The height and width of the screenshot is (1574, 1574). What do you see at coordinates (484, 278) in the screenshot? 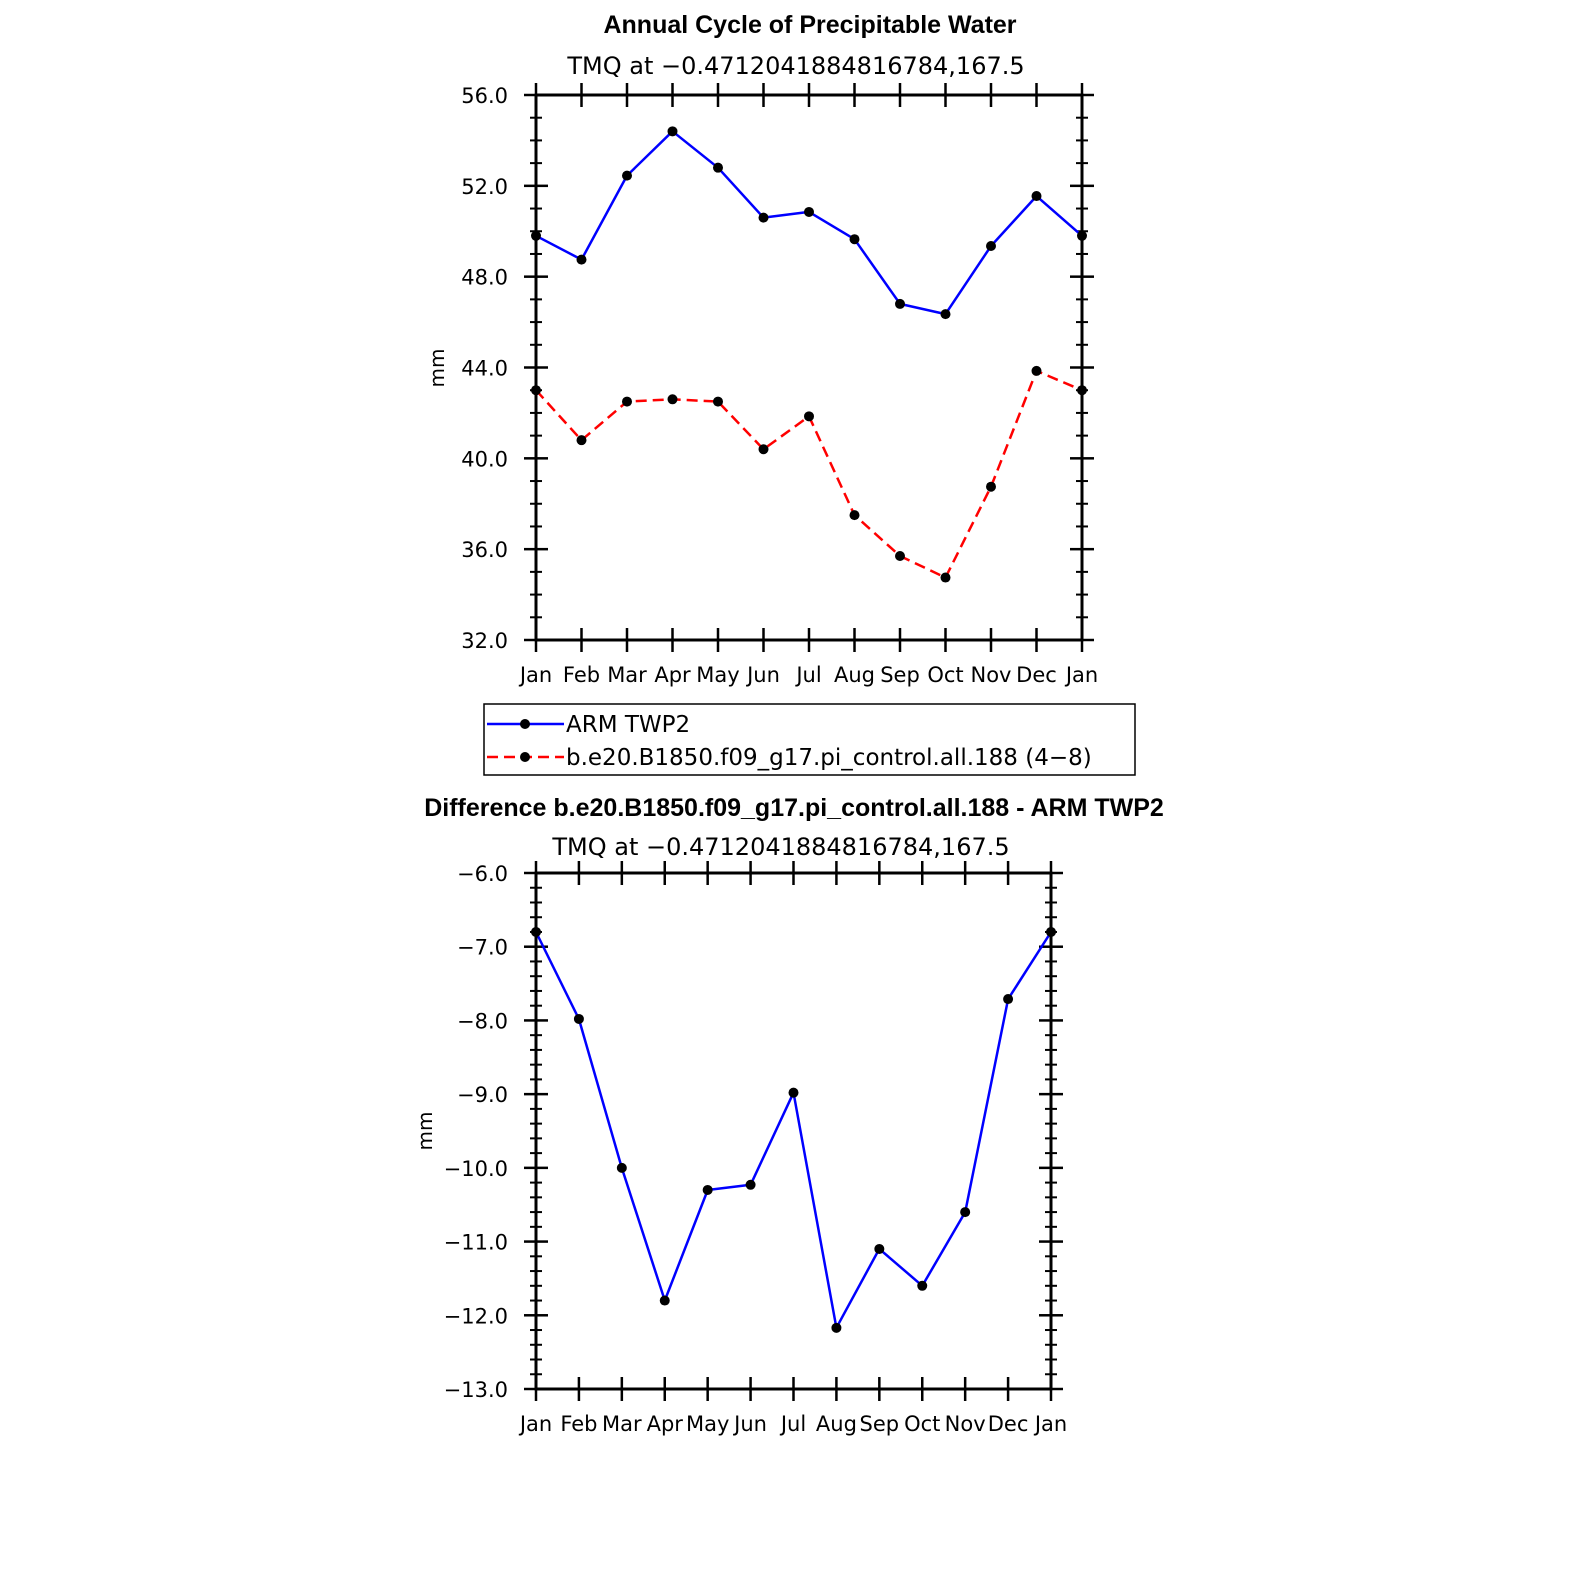
I see `y-tick-label: 48.0` at bounding box center [484, 278].